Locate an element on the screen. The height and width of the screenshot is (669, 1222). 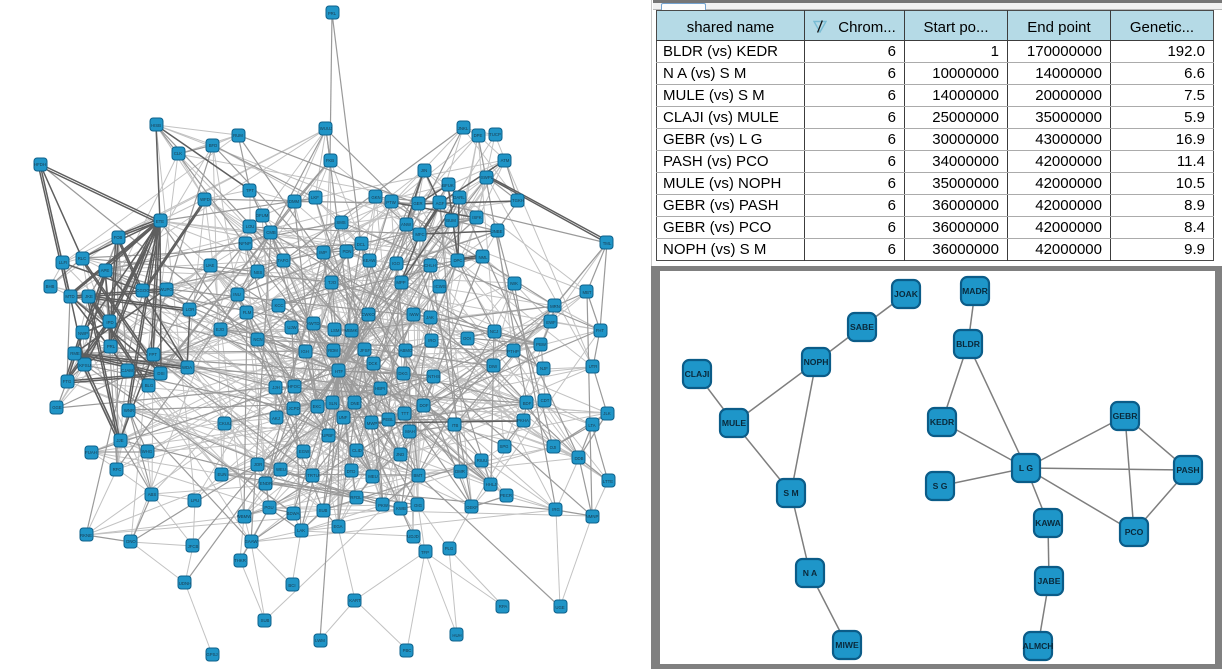
svg-text: JKE is located at coordinates (89, 296).